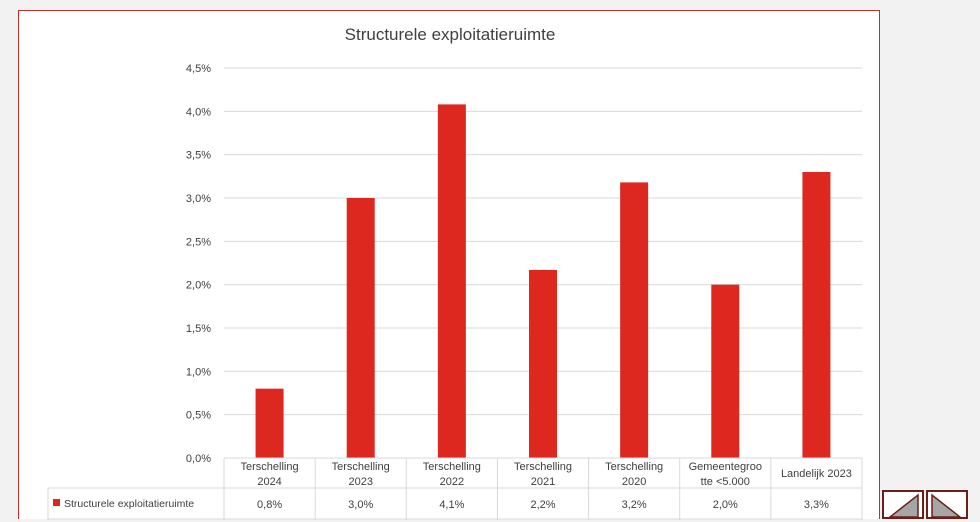  Describe the element at coordinates (198, 69) in the screenshot. I see `y-tick-label: 4,5%` at that location.